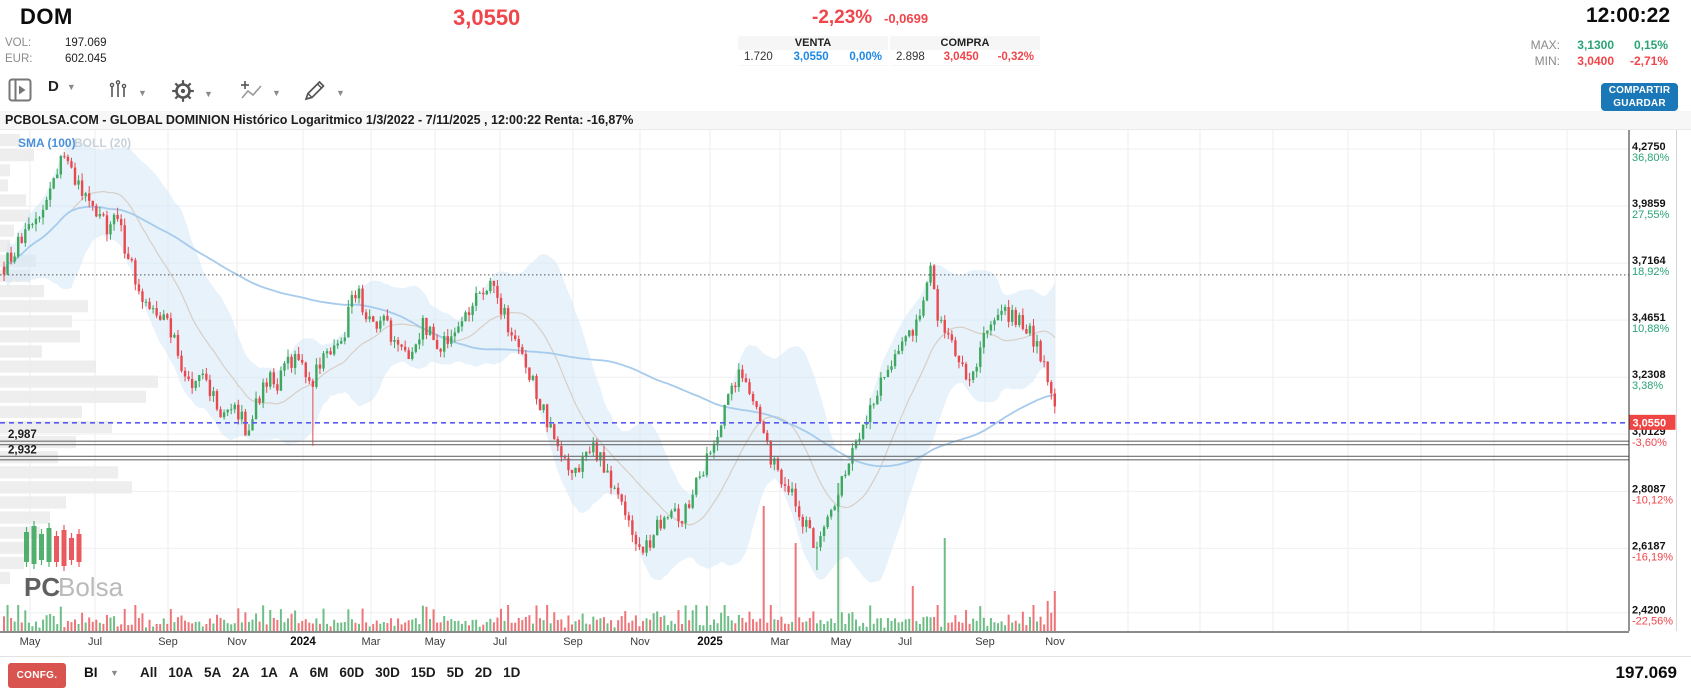  Describe the element at coordinates (149, 672) in the screenshot. I see `timeframe-all: All` at that location.